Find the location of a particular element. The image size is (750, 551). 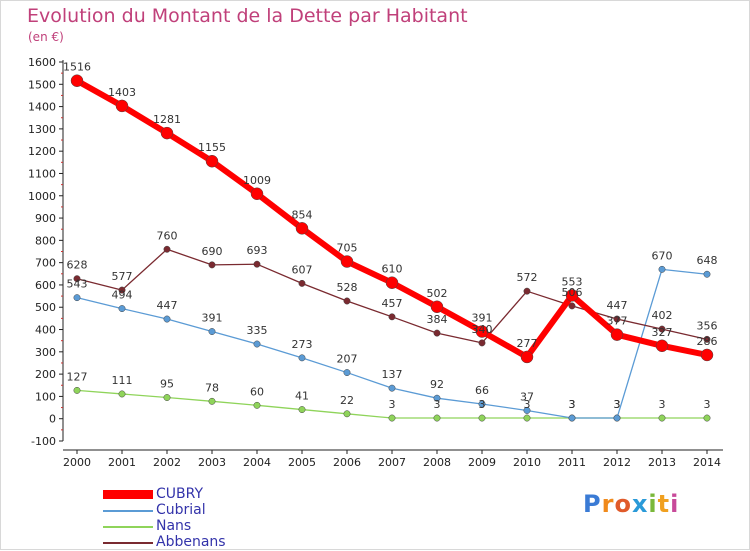

data-label-nans: 78 is located at coordinates (212, 387).